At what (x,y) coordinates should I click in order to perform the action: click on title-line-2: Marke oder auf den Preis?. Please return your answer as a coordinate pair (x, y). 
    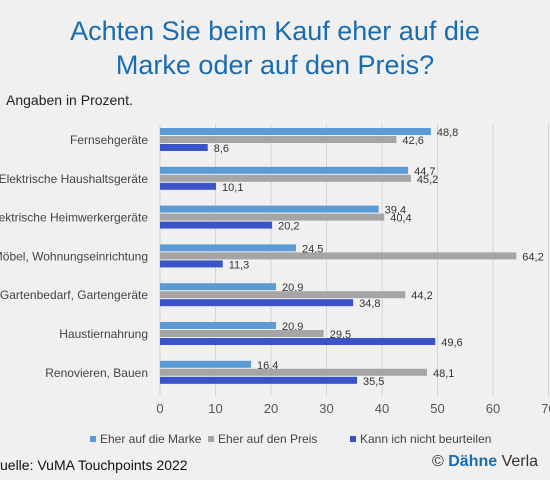
    Looking at the image, I should click on (275, 65).